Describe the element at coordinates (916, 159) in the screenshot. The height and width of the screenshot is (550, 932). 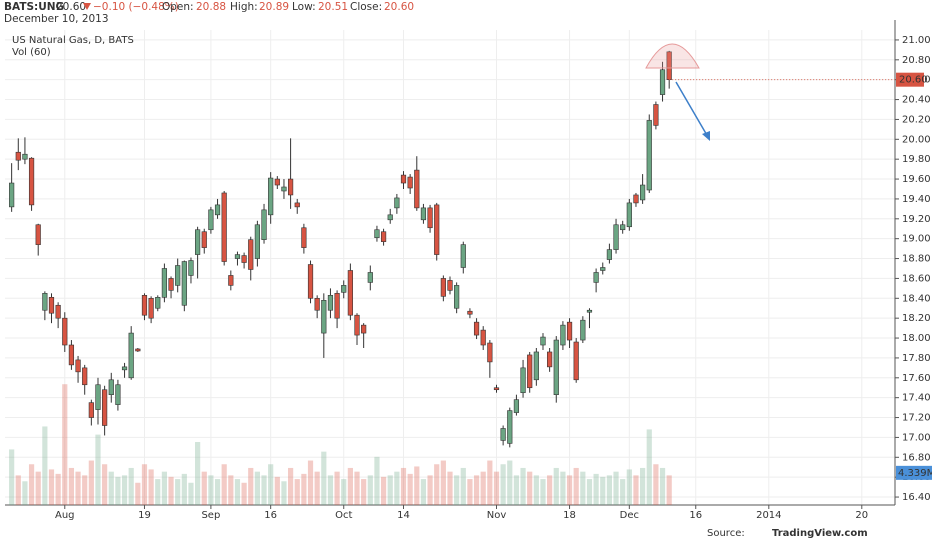
I see `y-tick-label: 19.80` at that location.